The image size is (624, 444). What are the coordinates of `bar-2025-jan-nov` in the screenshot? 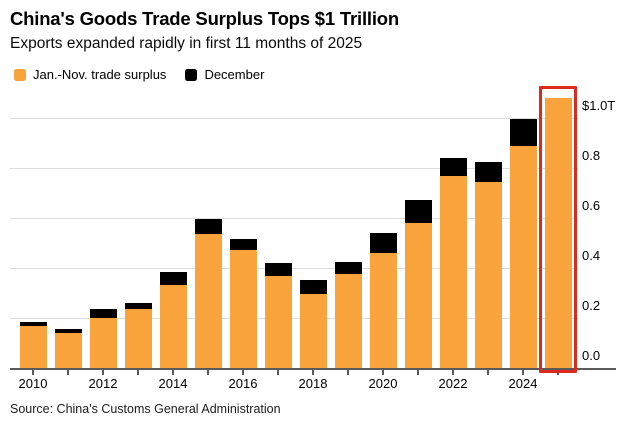 It's located at (558, 233).